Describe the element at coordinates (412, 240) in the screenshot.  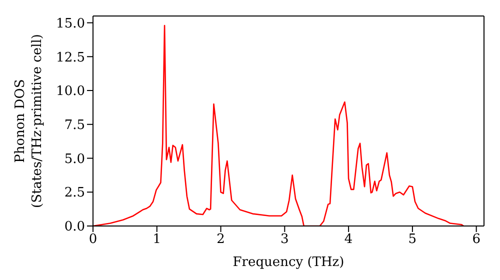
I see `x-tick-label: 5` at that location.